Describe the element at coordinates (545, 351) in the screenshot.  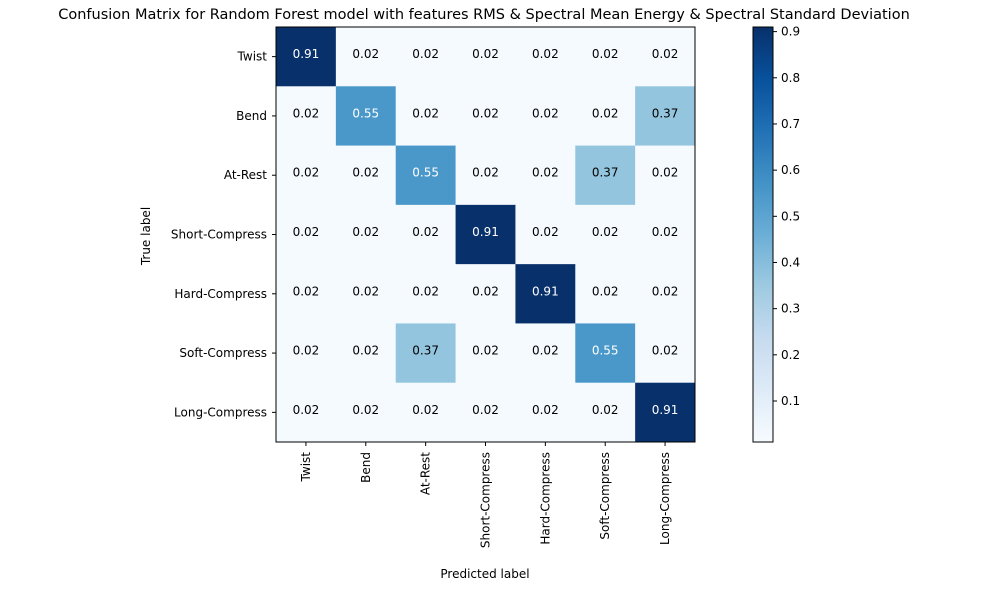
I see `heatmap-cell-label-r5-c4: 0.02` at that location.